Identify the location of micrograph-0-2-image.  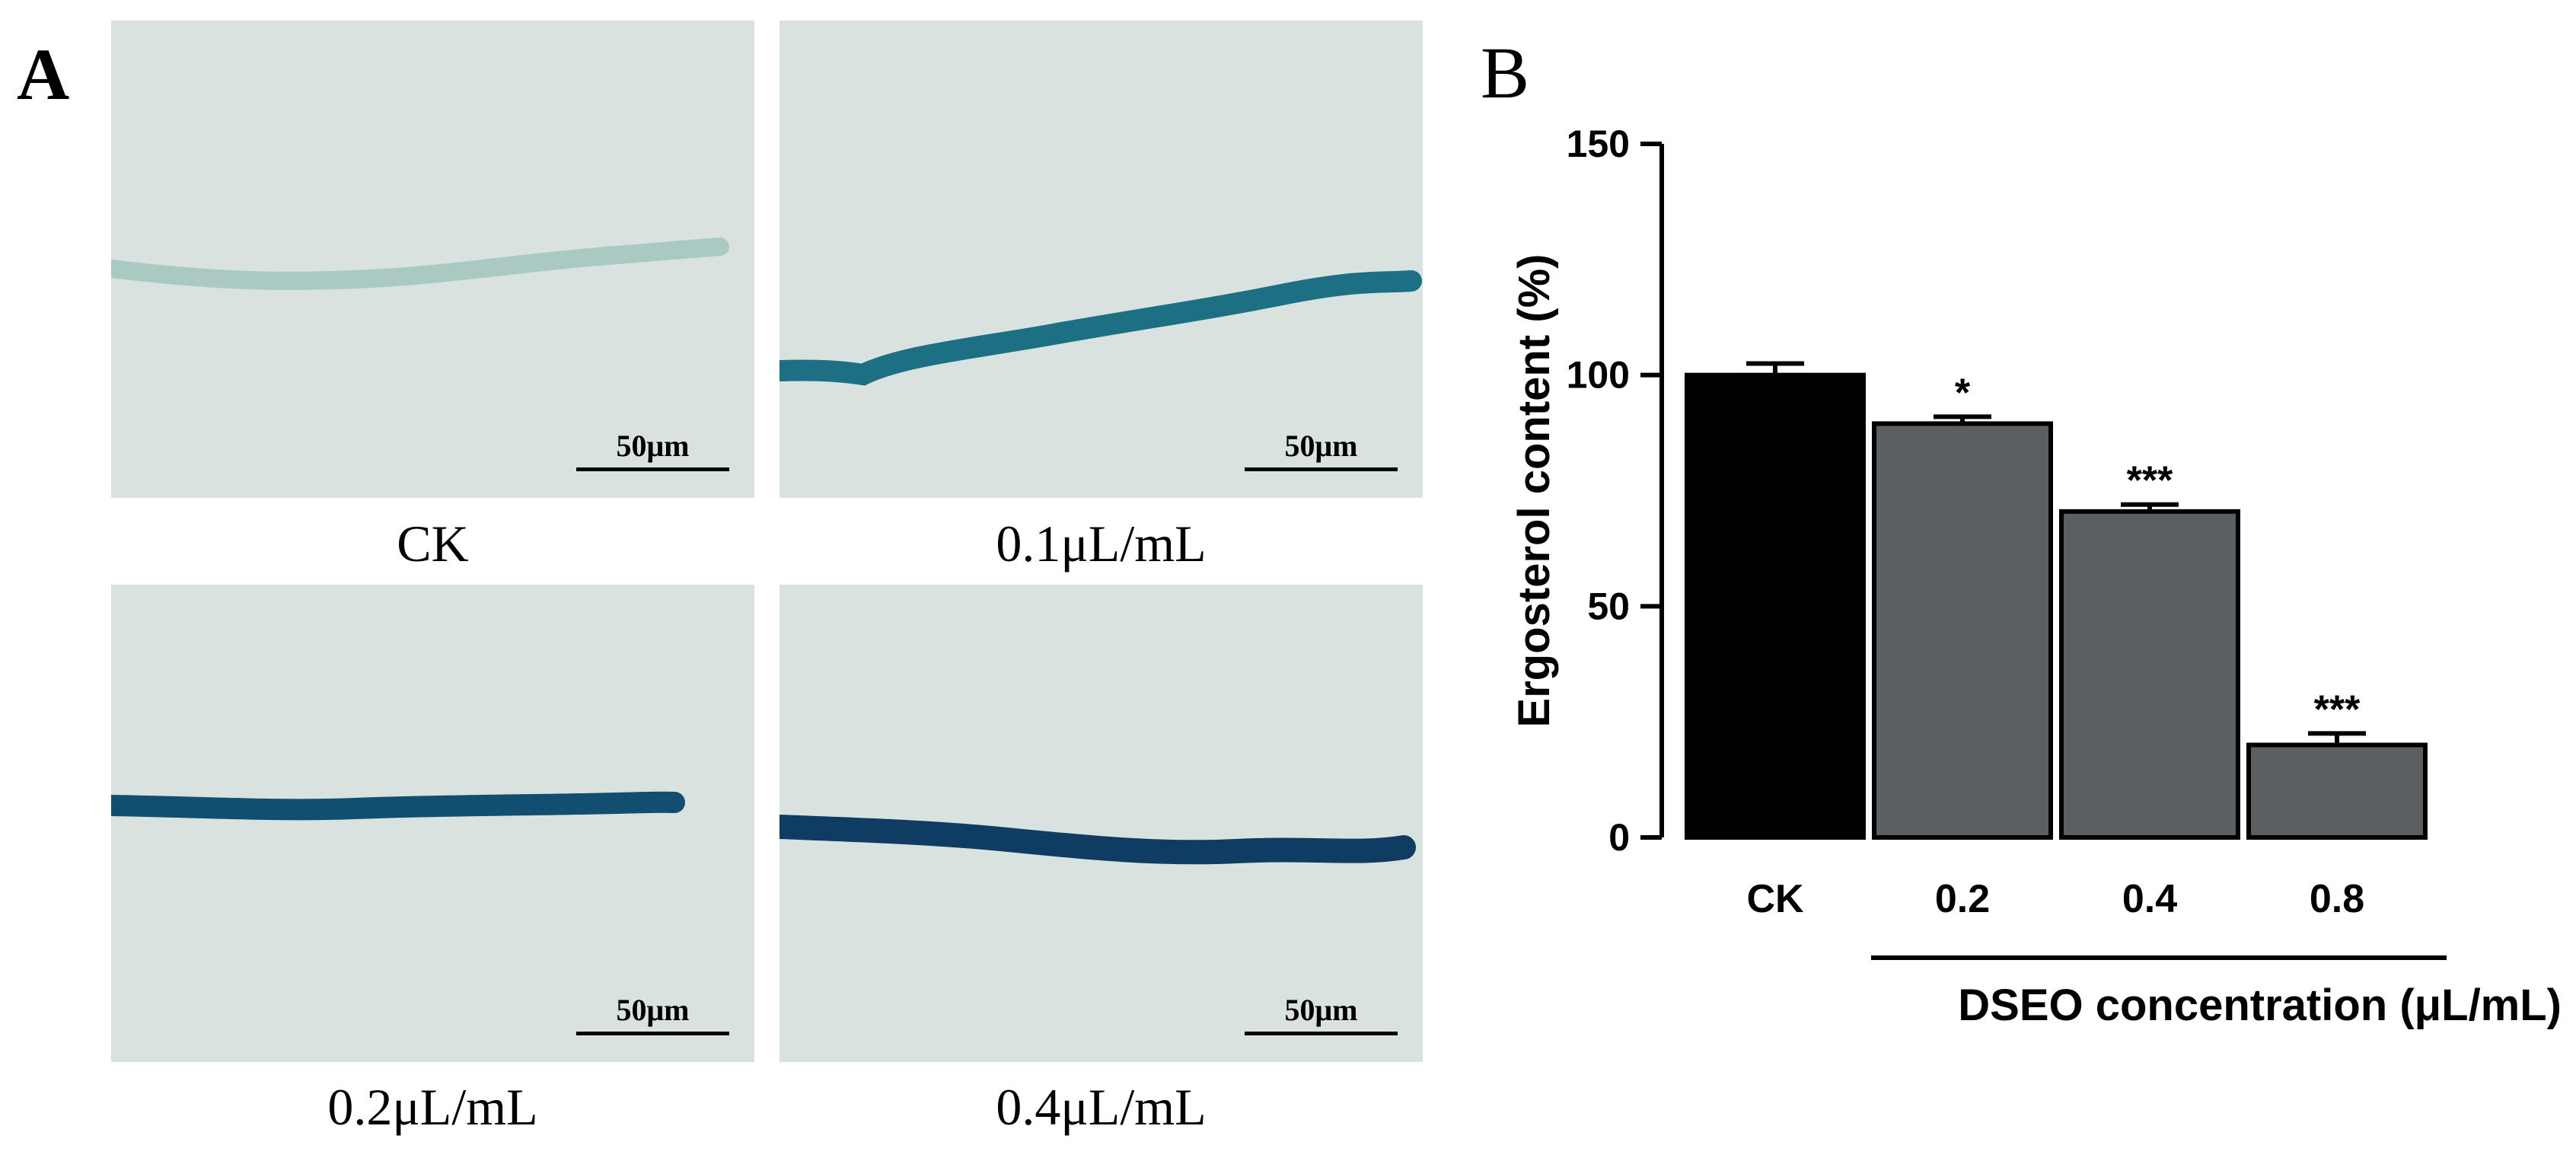
(432, 823).